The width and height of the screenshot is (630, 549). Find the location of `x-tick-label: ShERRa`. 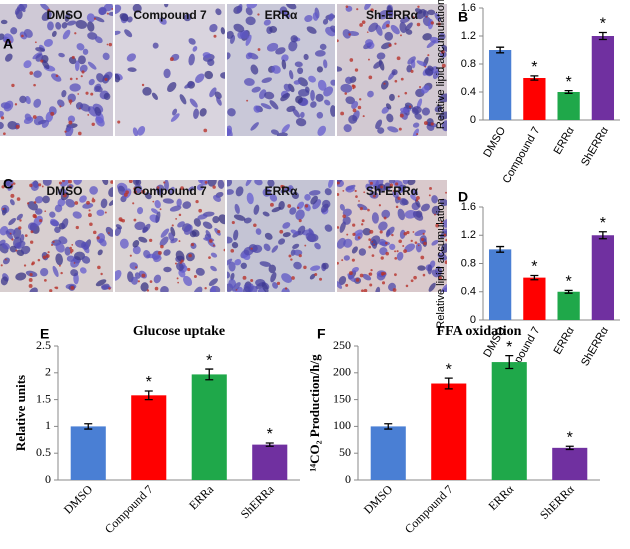

x-tick-label: ShERRa is located at coordinates (258, 502).